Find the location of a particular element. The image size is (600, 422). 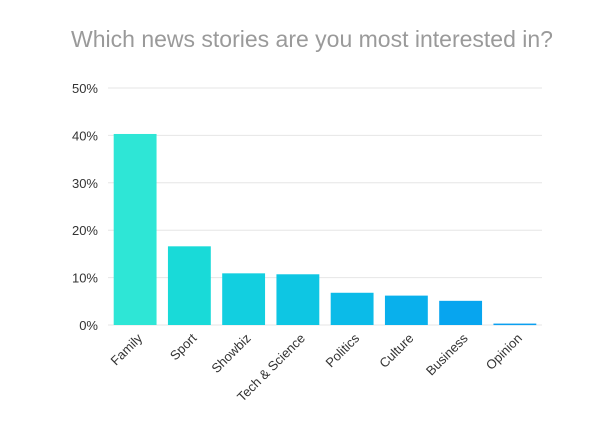

y-axis: 0% 10% 20% 30% 40% 50% is located at coordinates (85, 207).